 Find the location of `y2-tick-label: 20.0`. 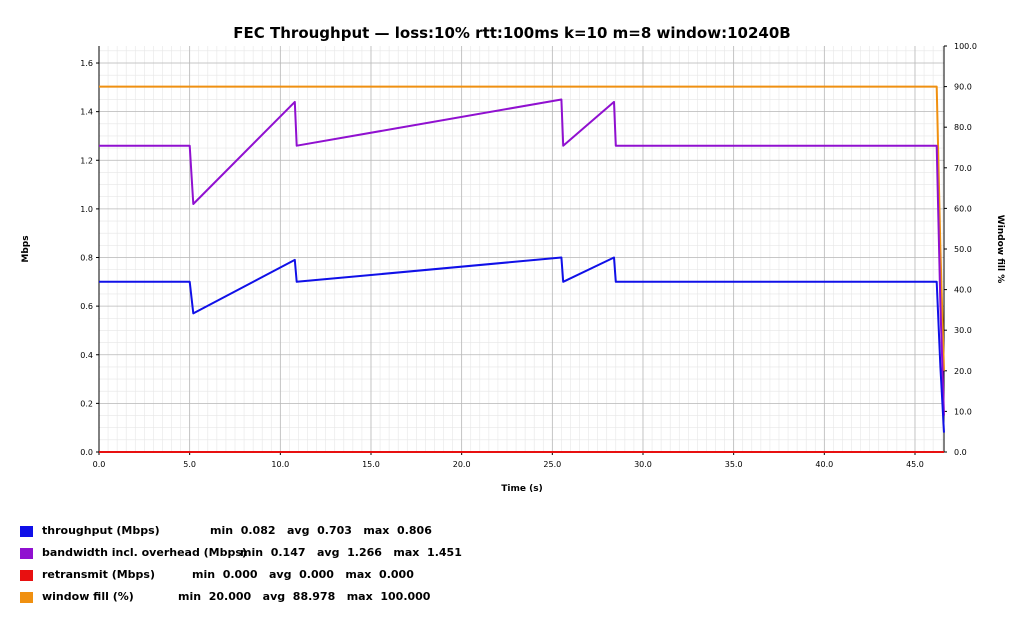

y2-tick-label: 20.0 is located at coordinates (963, 371).